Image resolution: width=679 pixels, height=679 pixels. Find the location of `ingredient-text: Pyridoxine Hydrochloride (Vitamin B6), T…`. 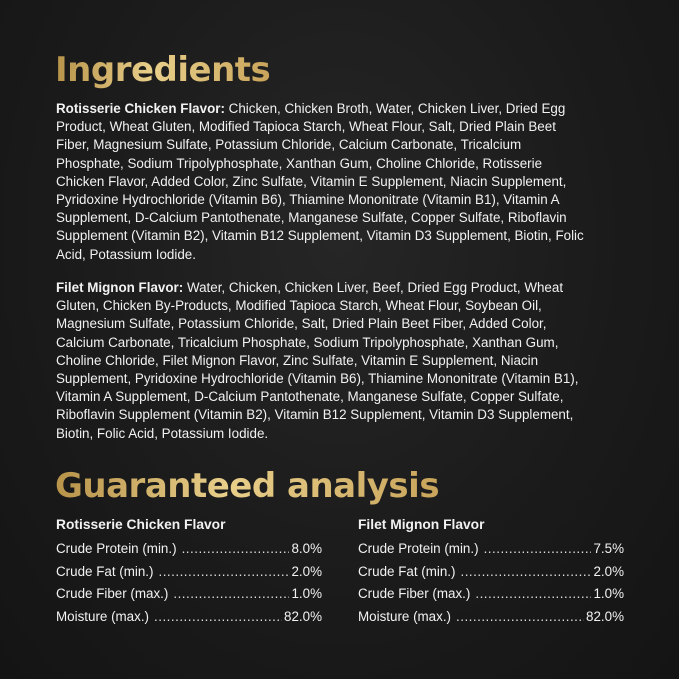

ingredient-text: Pyridoxine Hydrochloride (Vitamin B6), T… is located at coordinates (308, 200).